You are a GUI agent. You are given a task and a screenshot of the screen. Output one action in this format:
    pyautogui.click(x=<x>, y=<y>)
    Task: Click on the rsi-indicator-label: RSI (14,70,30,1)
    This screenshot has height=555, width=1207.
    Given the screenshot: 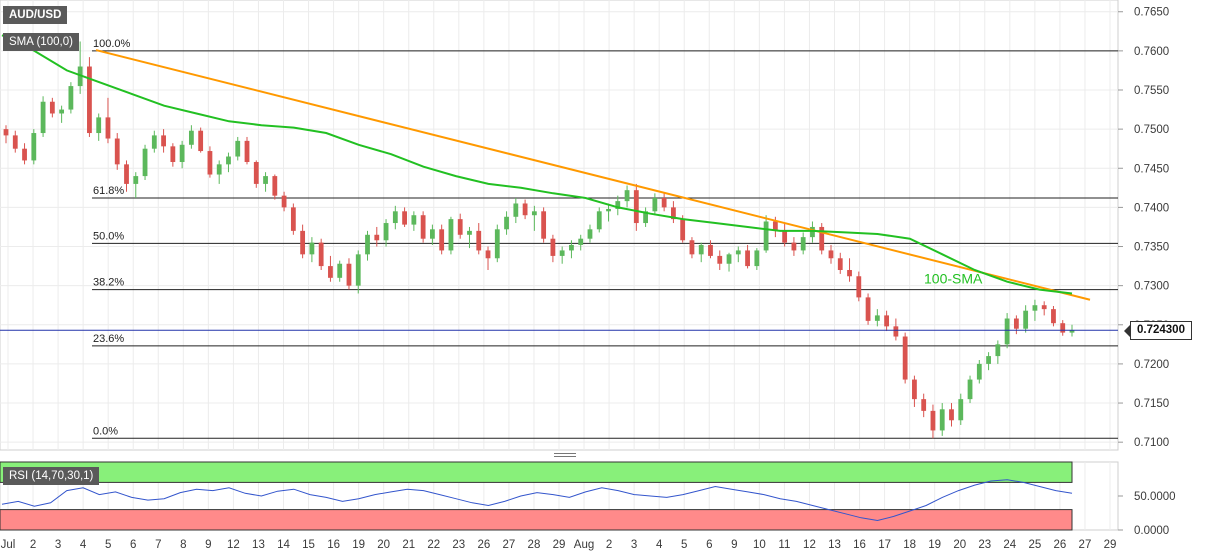 What is the action you would take?
    pyautogui.click(x=51, y=476)
    